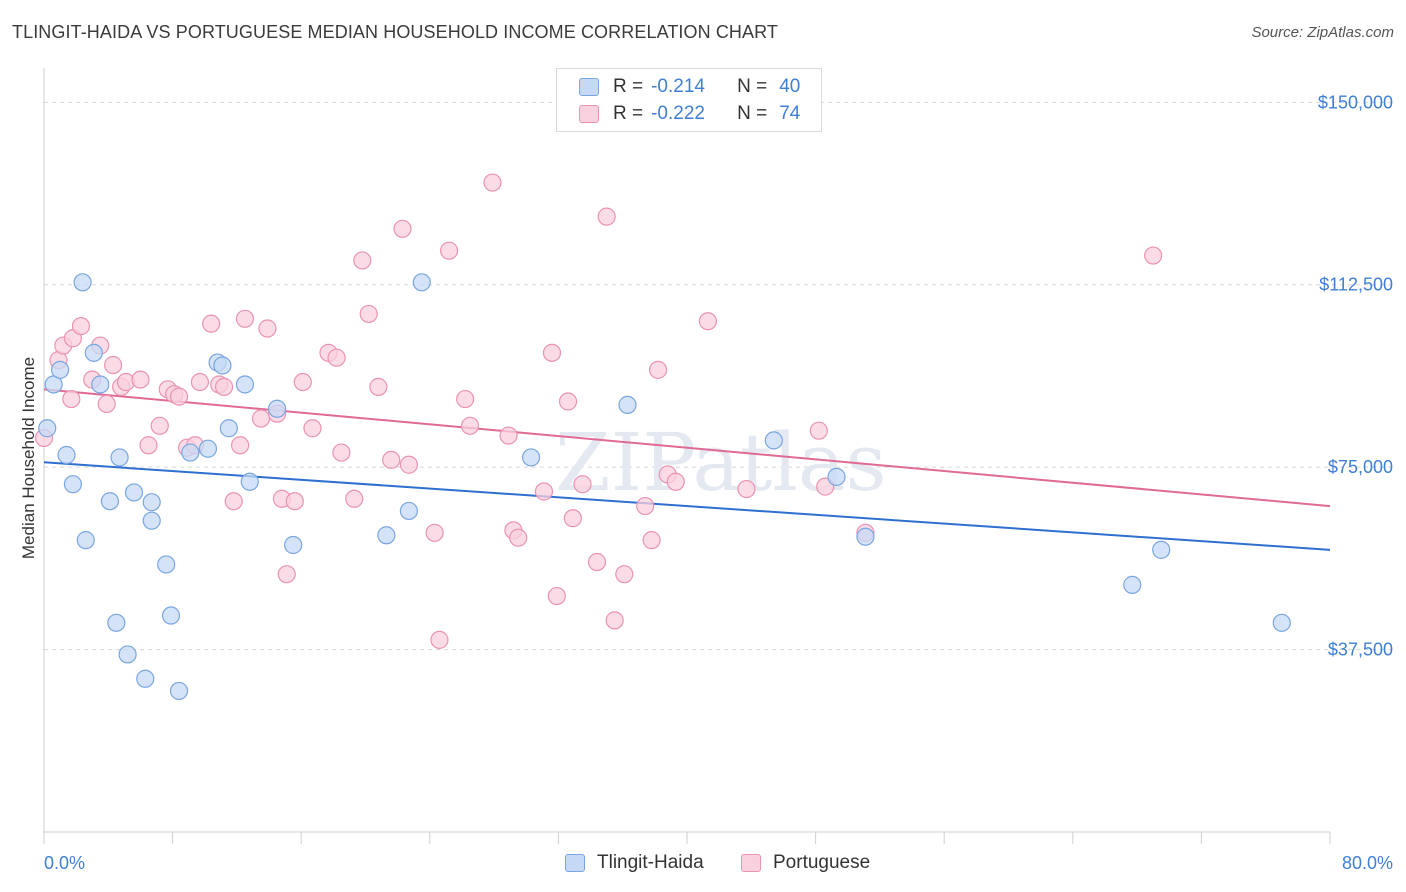  I want to click on correlation-legend: R = -0.214 N = 40 R = -0.222 N = 74, so click(689, 100).